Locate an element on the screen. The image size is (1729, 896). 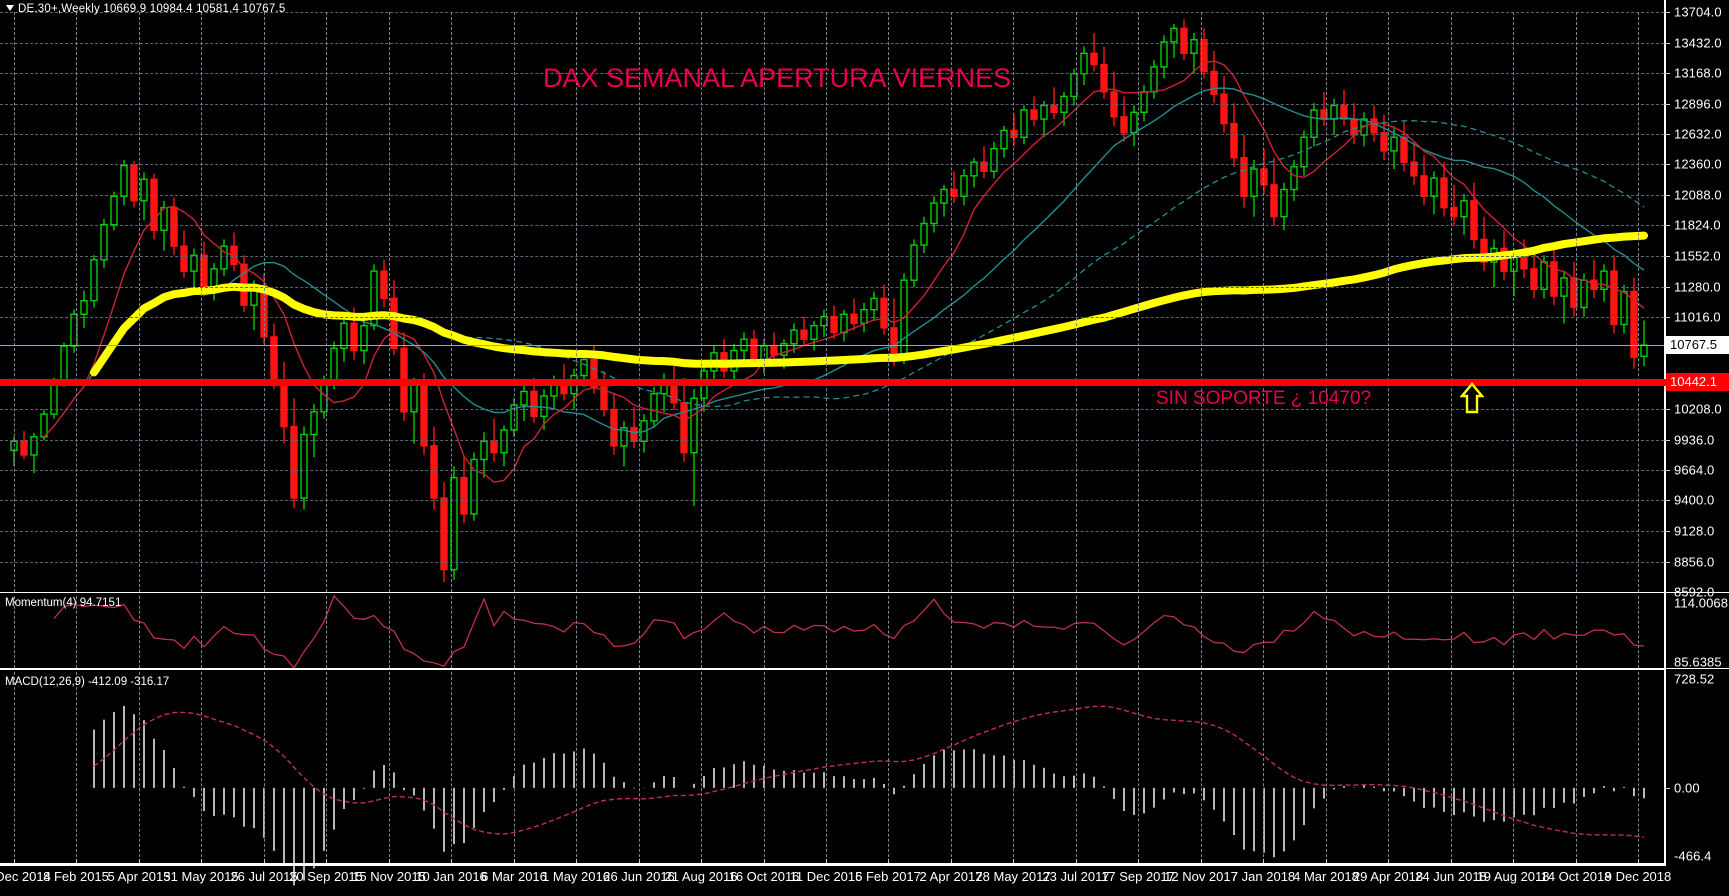
price-axis-label: 13168.0 is located at coordinates (1698, 73).